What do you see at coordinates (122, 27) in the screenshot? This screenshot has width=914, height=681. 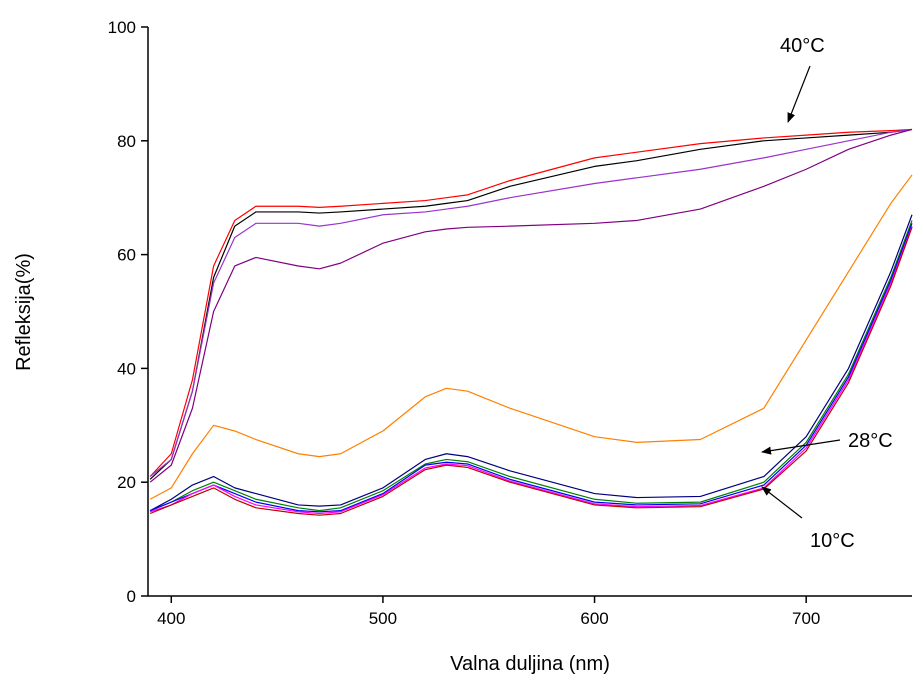 I see `y-tick-label: 100` at bounding box center [122, 27].